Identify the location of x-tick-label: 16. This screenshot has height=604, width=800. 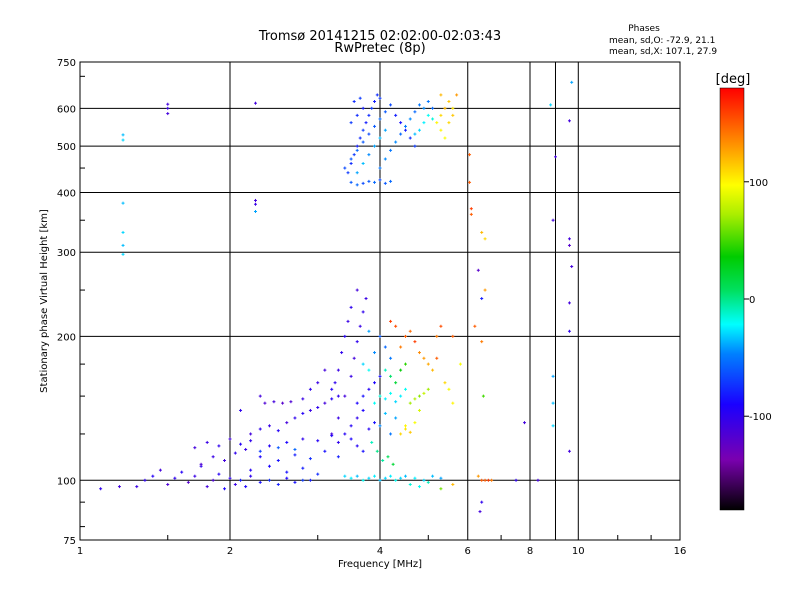
(680, 551).